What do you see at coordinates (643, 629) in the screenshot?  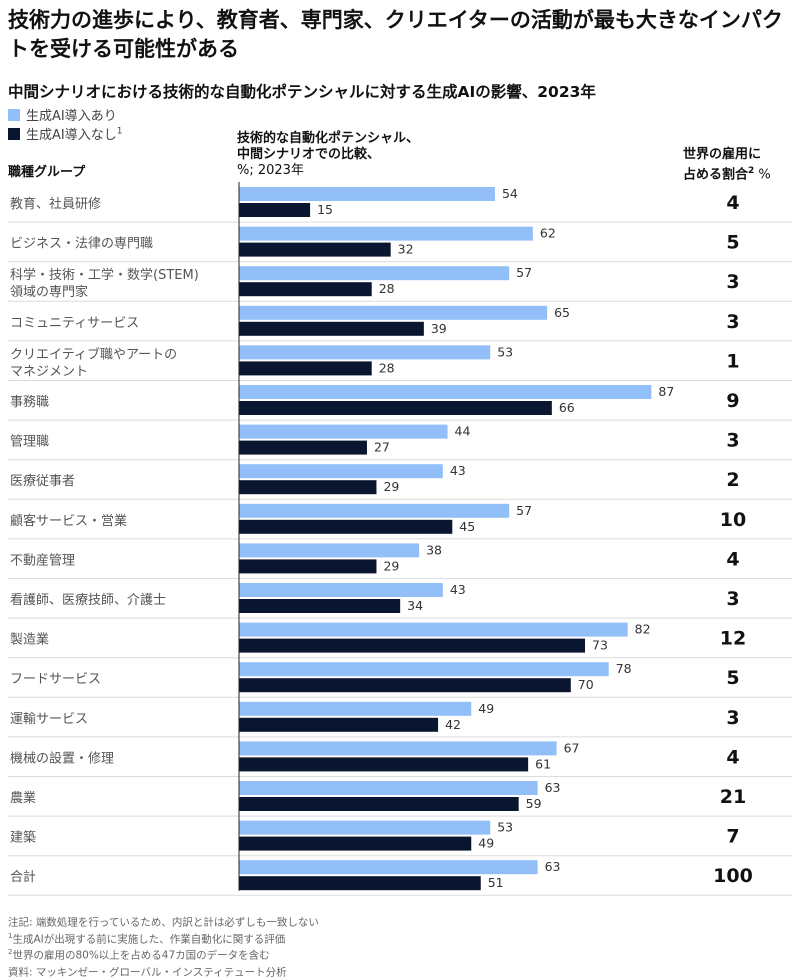 I see `value-label-with-genai: 82` at bounding box center [643, 629].